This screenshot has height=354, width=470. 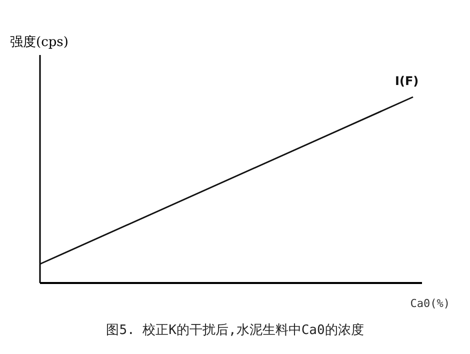 What do you see at coordinates (235, 330) in the screenshot?
I see `text: 图5. 校正K的干扰后,水泥生料中Ca0的浓度` at bounding box center [235, 330].